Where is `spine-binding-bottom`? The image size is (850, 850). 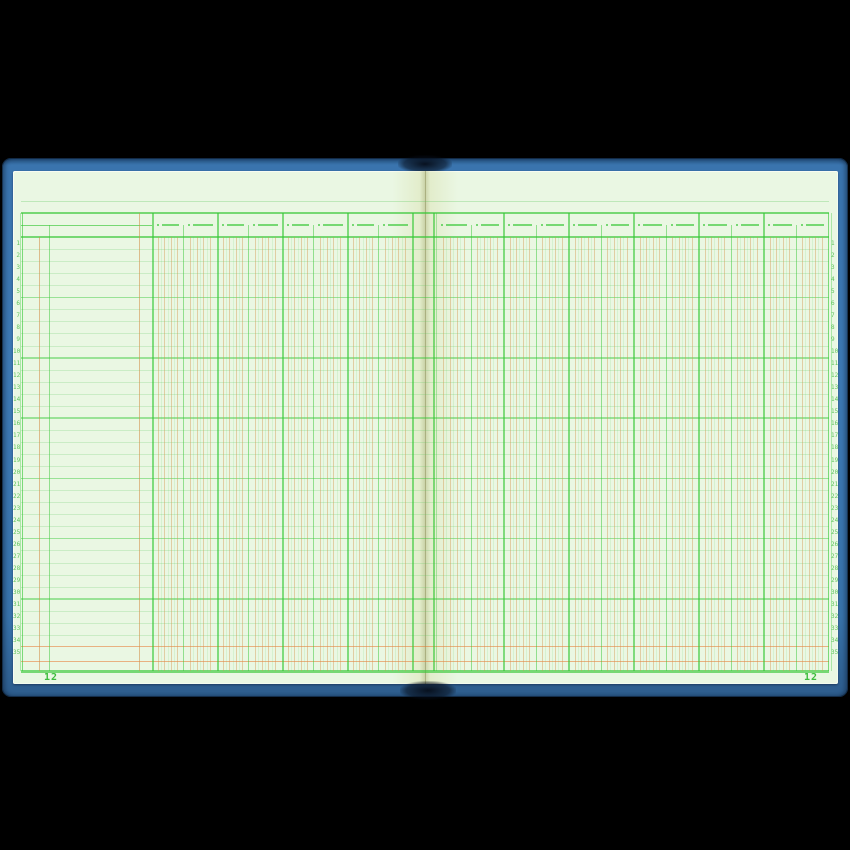 spine-binding-bottom is located at coordinates (428, 690).